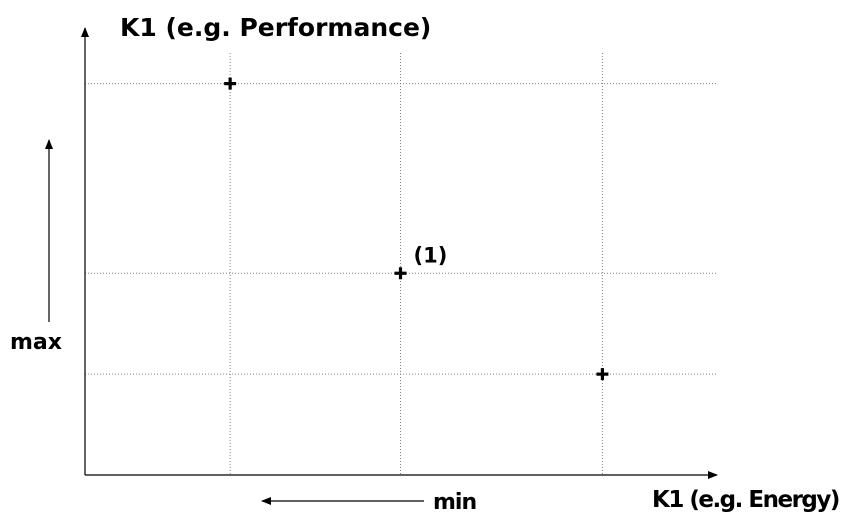 The width and height of the screenshot is (863, 520). What do you see at coordinates (36, 342) in the screenshot?
I see `max-direction-label: max` at bounding box center [36, 342].